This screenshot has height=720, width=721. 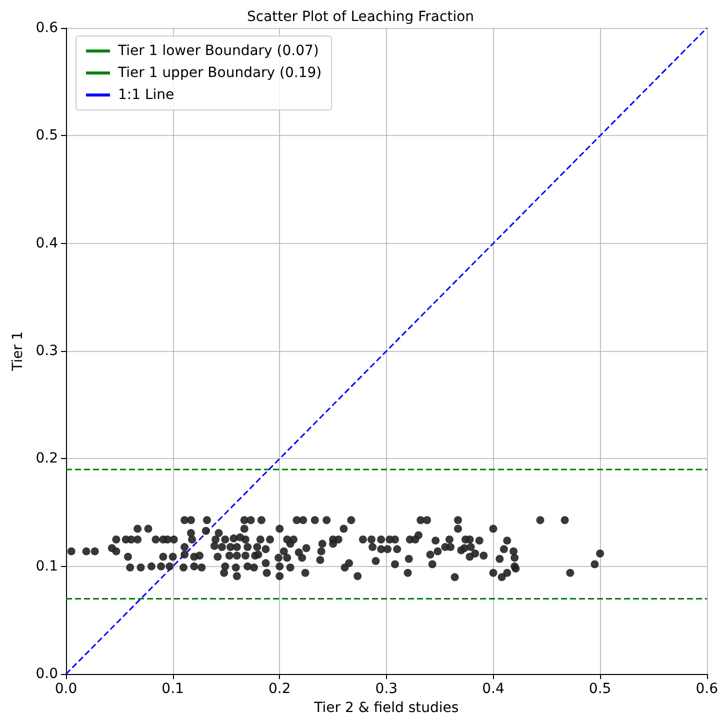 What do you see at coordinates (218, 51) in the screenshot?
I see `legend-label: Tier 1 lower Boundary (0.07)` at bounding box center [218, 51].